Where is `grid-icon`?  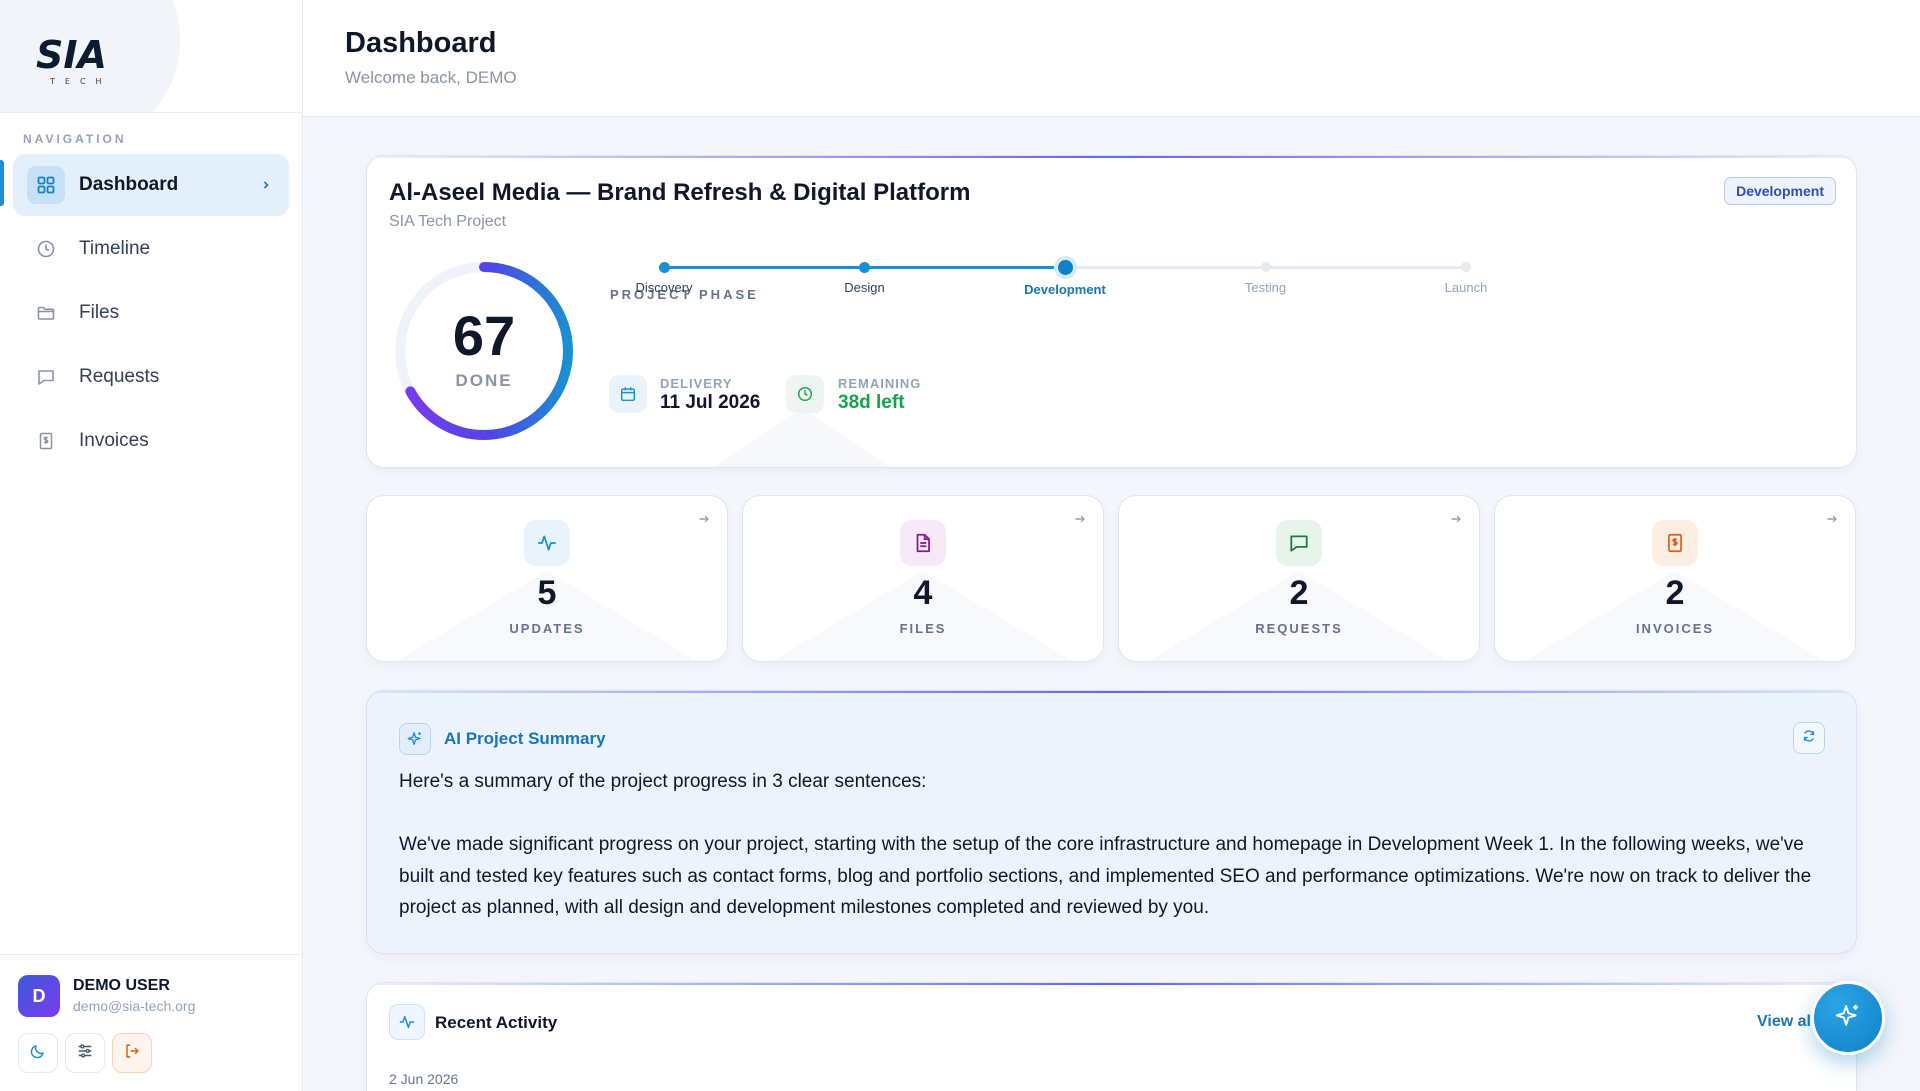
grid-icon is located at coordinates (46, 185).